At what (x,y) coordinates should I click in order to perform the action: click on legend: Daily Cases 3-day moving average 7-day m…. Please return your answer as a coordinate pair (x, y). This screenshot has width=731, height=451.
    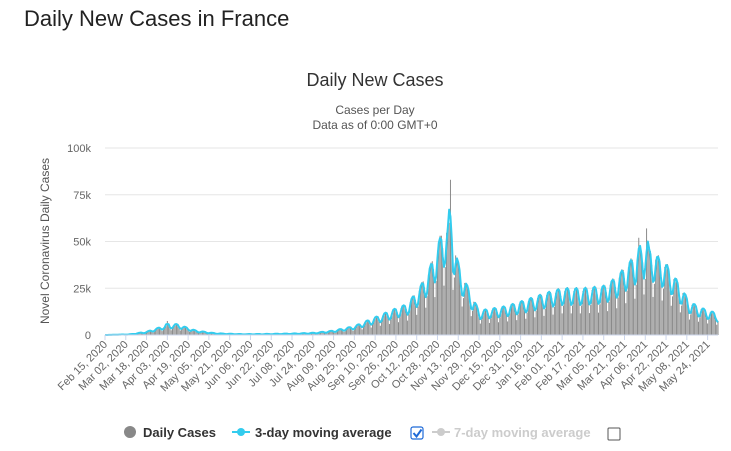
    Looking at the image, I should click on (372, 433).